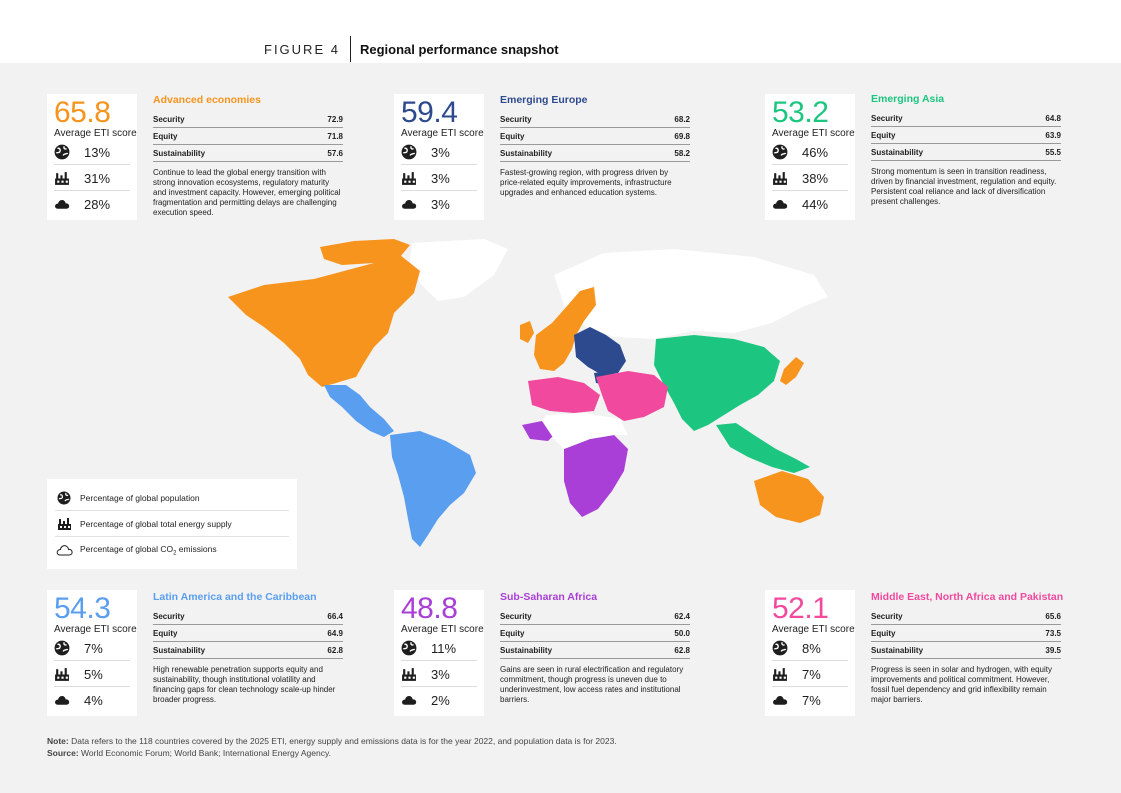 The image size is (1121, 793). I want to click on region-name: Sub-Saharan Africa, so click(549, 597).